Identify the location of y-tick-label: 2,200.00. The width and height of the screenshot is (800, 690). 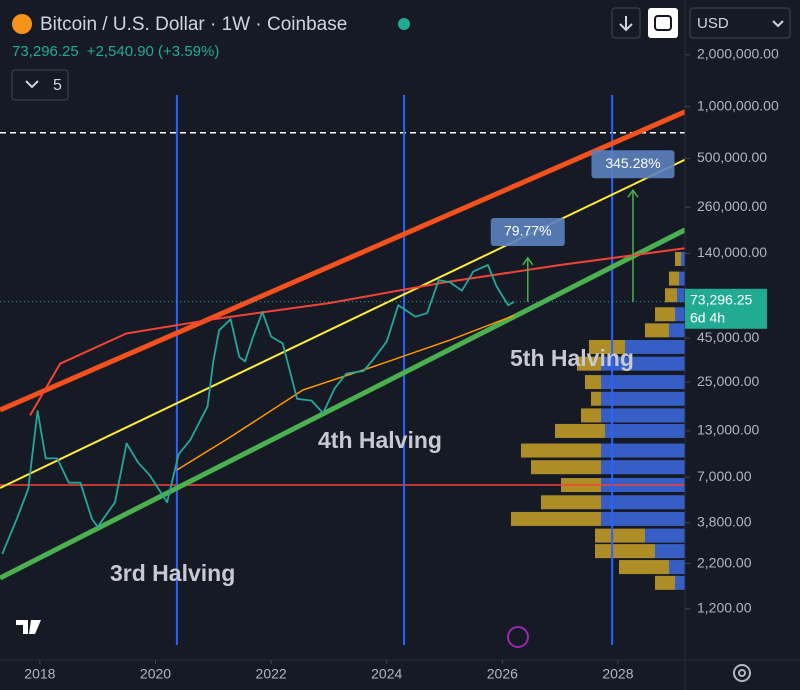
(724, 562).